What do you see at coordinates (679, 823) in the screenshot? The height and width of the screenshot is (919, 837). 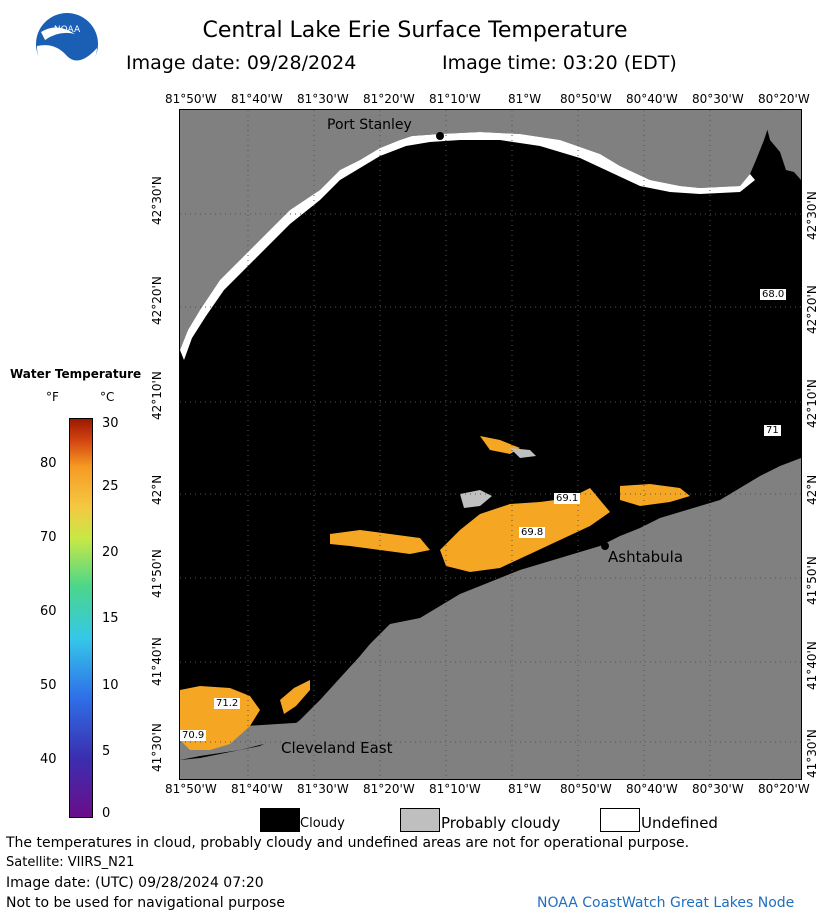 I see `legend-undefined-label: Undefined` at bounding box center [679, 823].